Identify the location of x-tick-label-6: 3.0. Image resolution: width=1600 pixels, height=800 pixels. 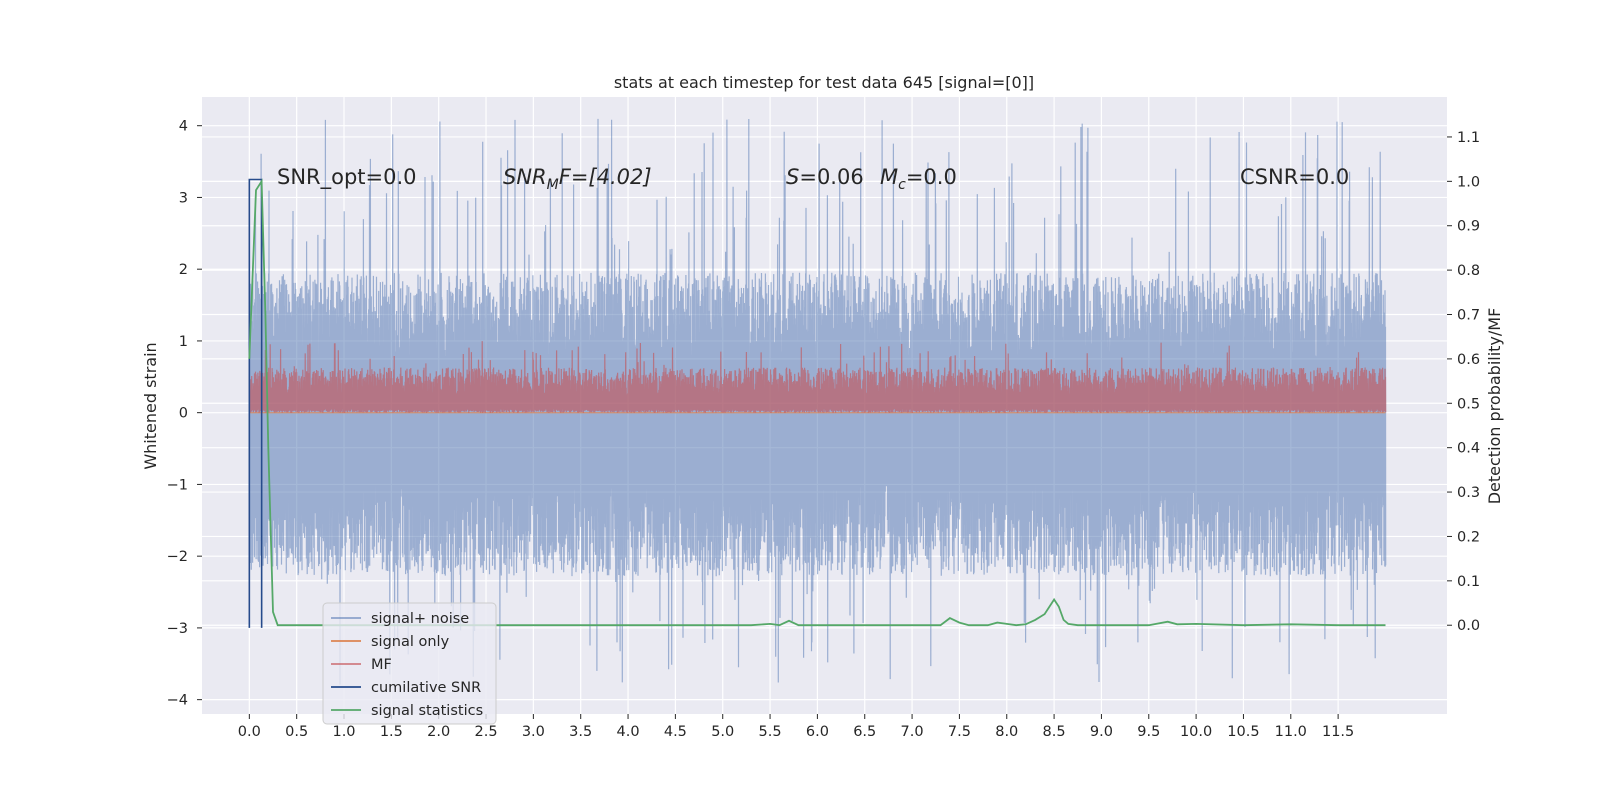
(533, 732).